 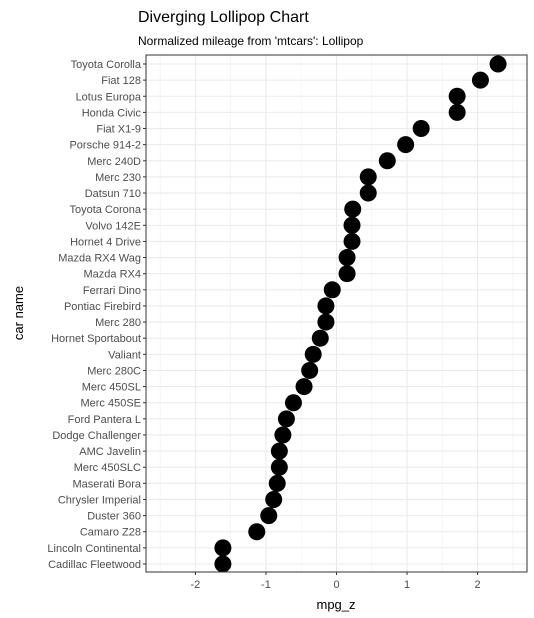 What do you see at coordinates (114, 162) in the screenshot?
I see `y-tick-label: Merc 240D` at bounding box center [114, 162].